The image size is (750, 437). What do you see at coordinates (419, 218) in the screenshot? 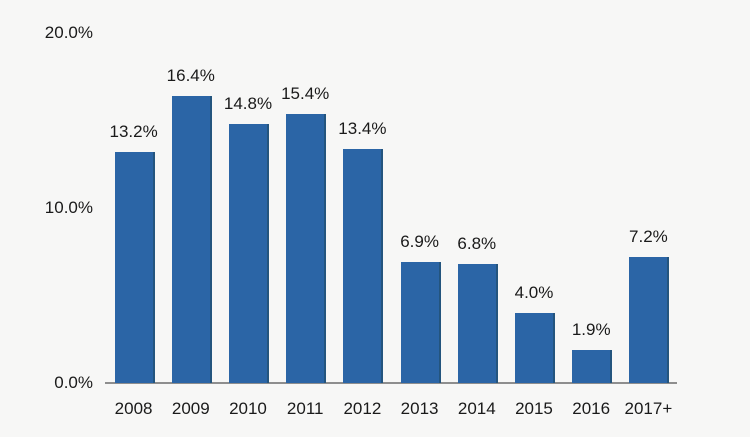
I see `bar-group-2013: 6.9% 2013` at bounding box center [419, 218].